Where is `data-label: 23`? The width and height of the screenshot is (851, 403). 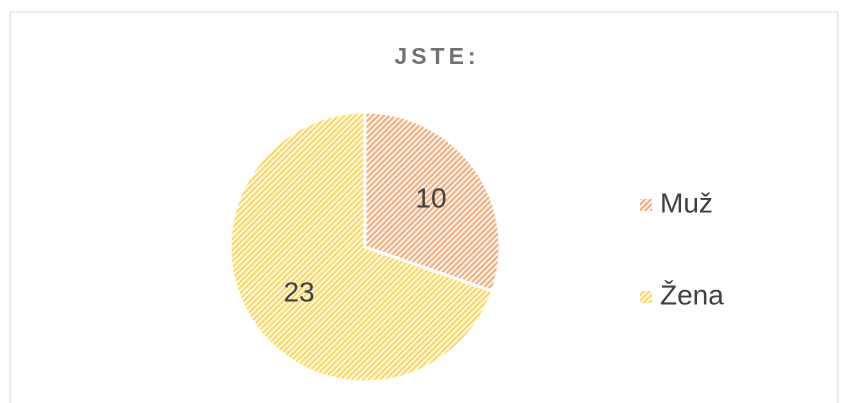 data-label: 23 is located at coordinates (298, 291).